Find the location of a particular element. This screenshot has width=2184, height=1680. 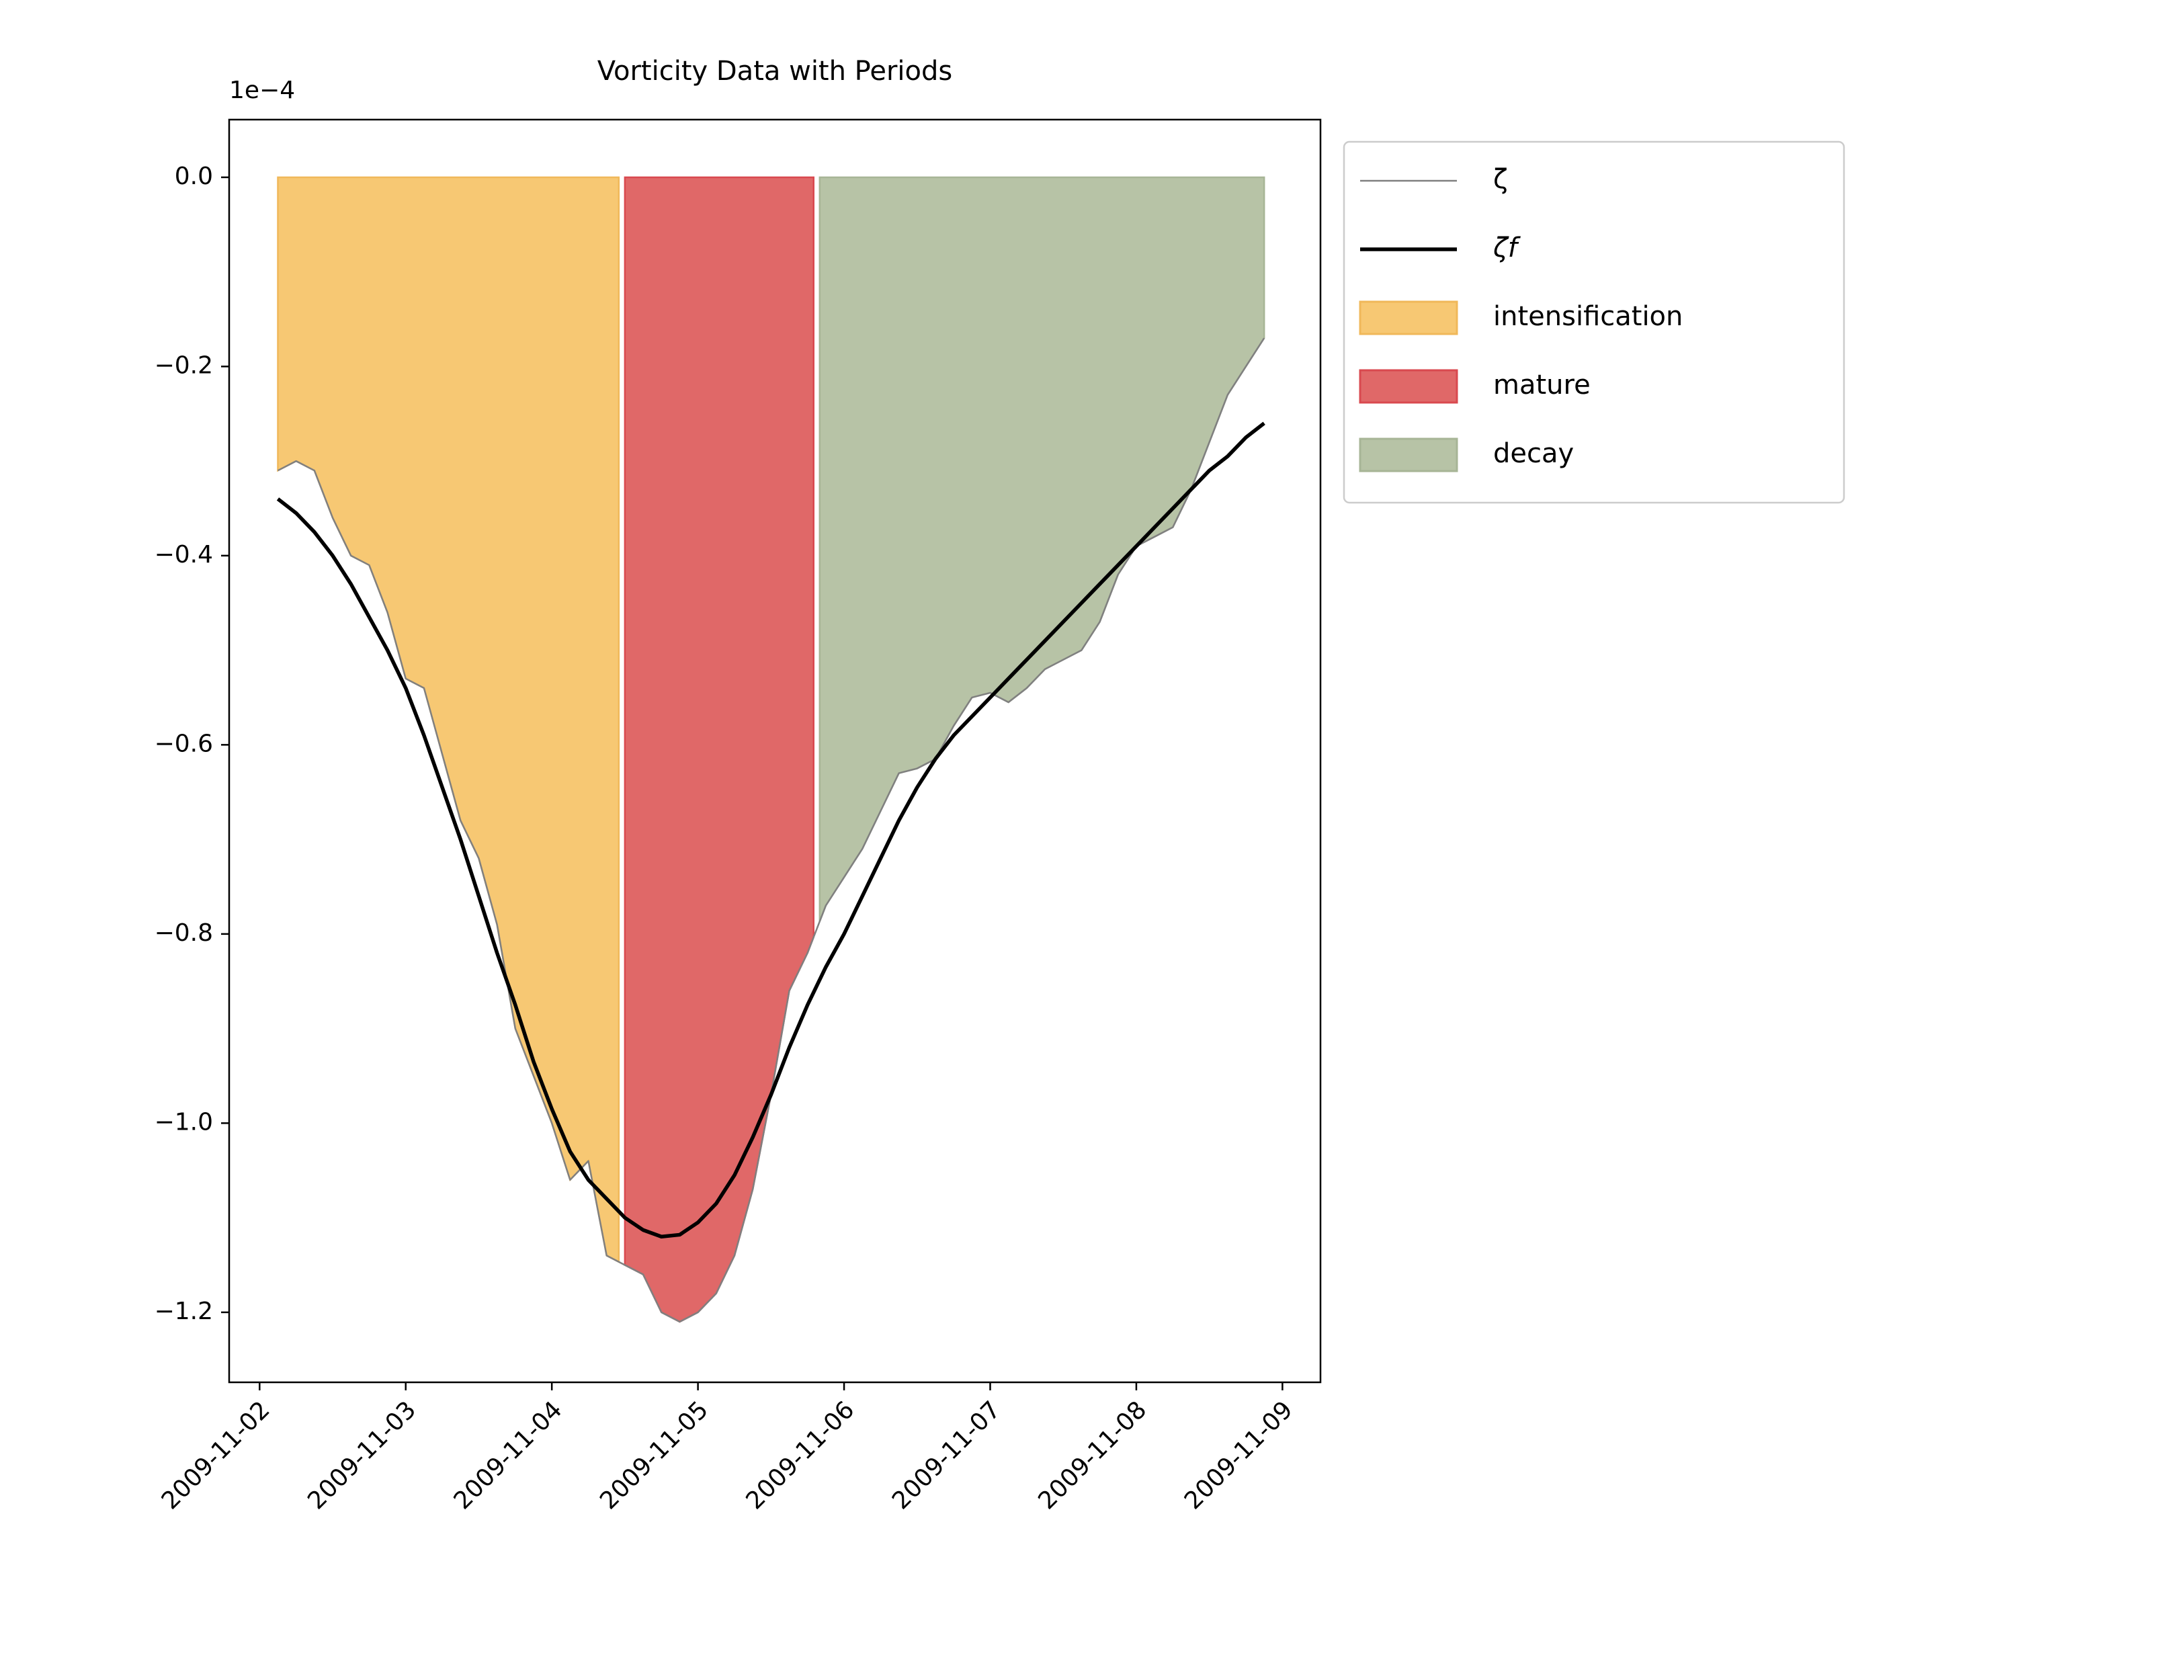

x-tick-label: 2009-11-09 is located at coordinates (1239, 1456).